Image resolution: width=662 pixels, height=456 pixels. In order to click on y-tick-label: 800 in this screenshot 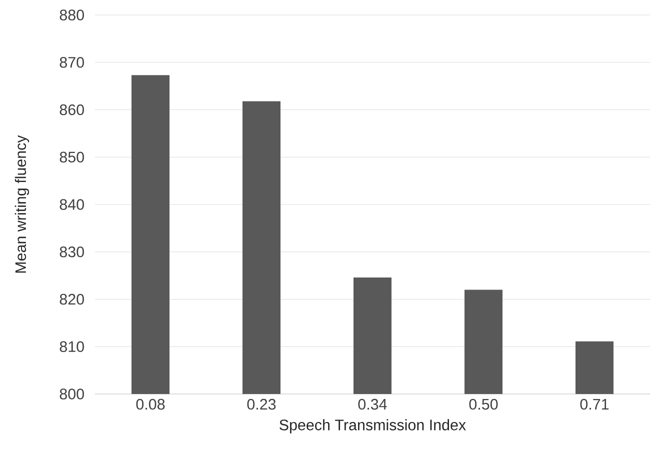, I will do `click(72, 394)`.